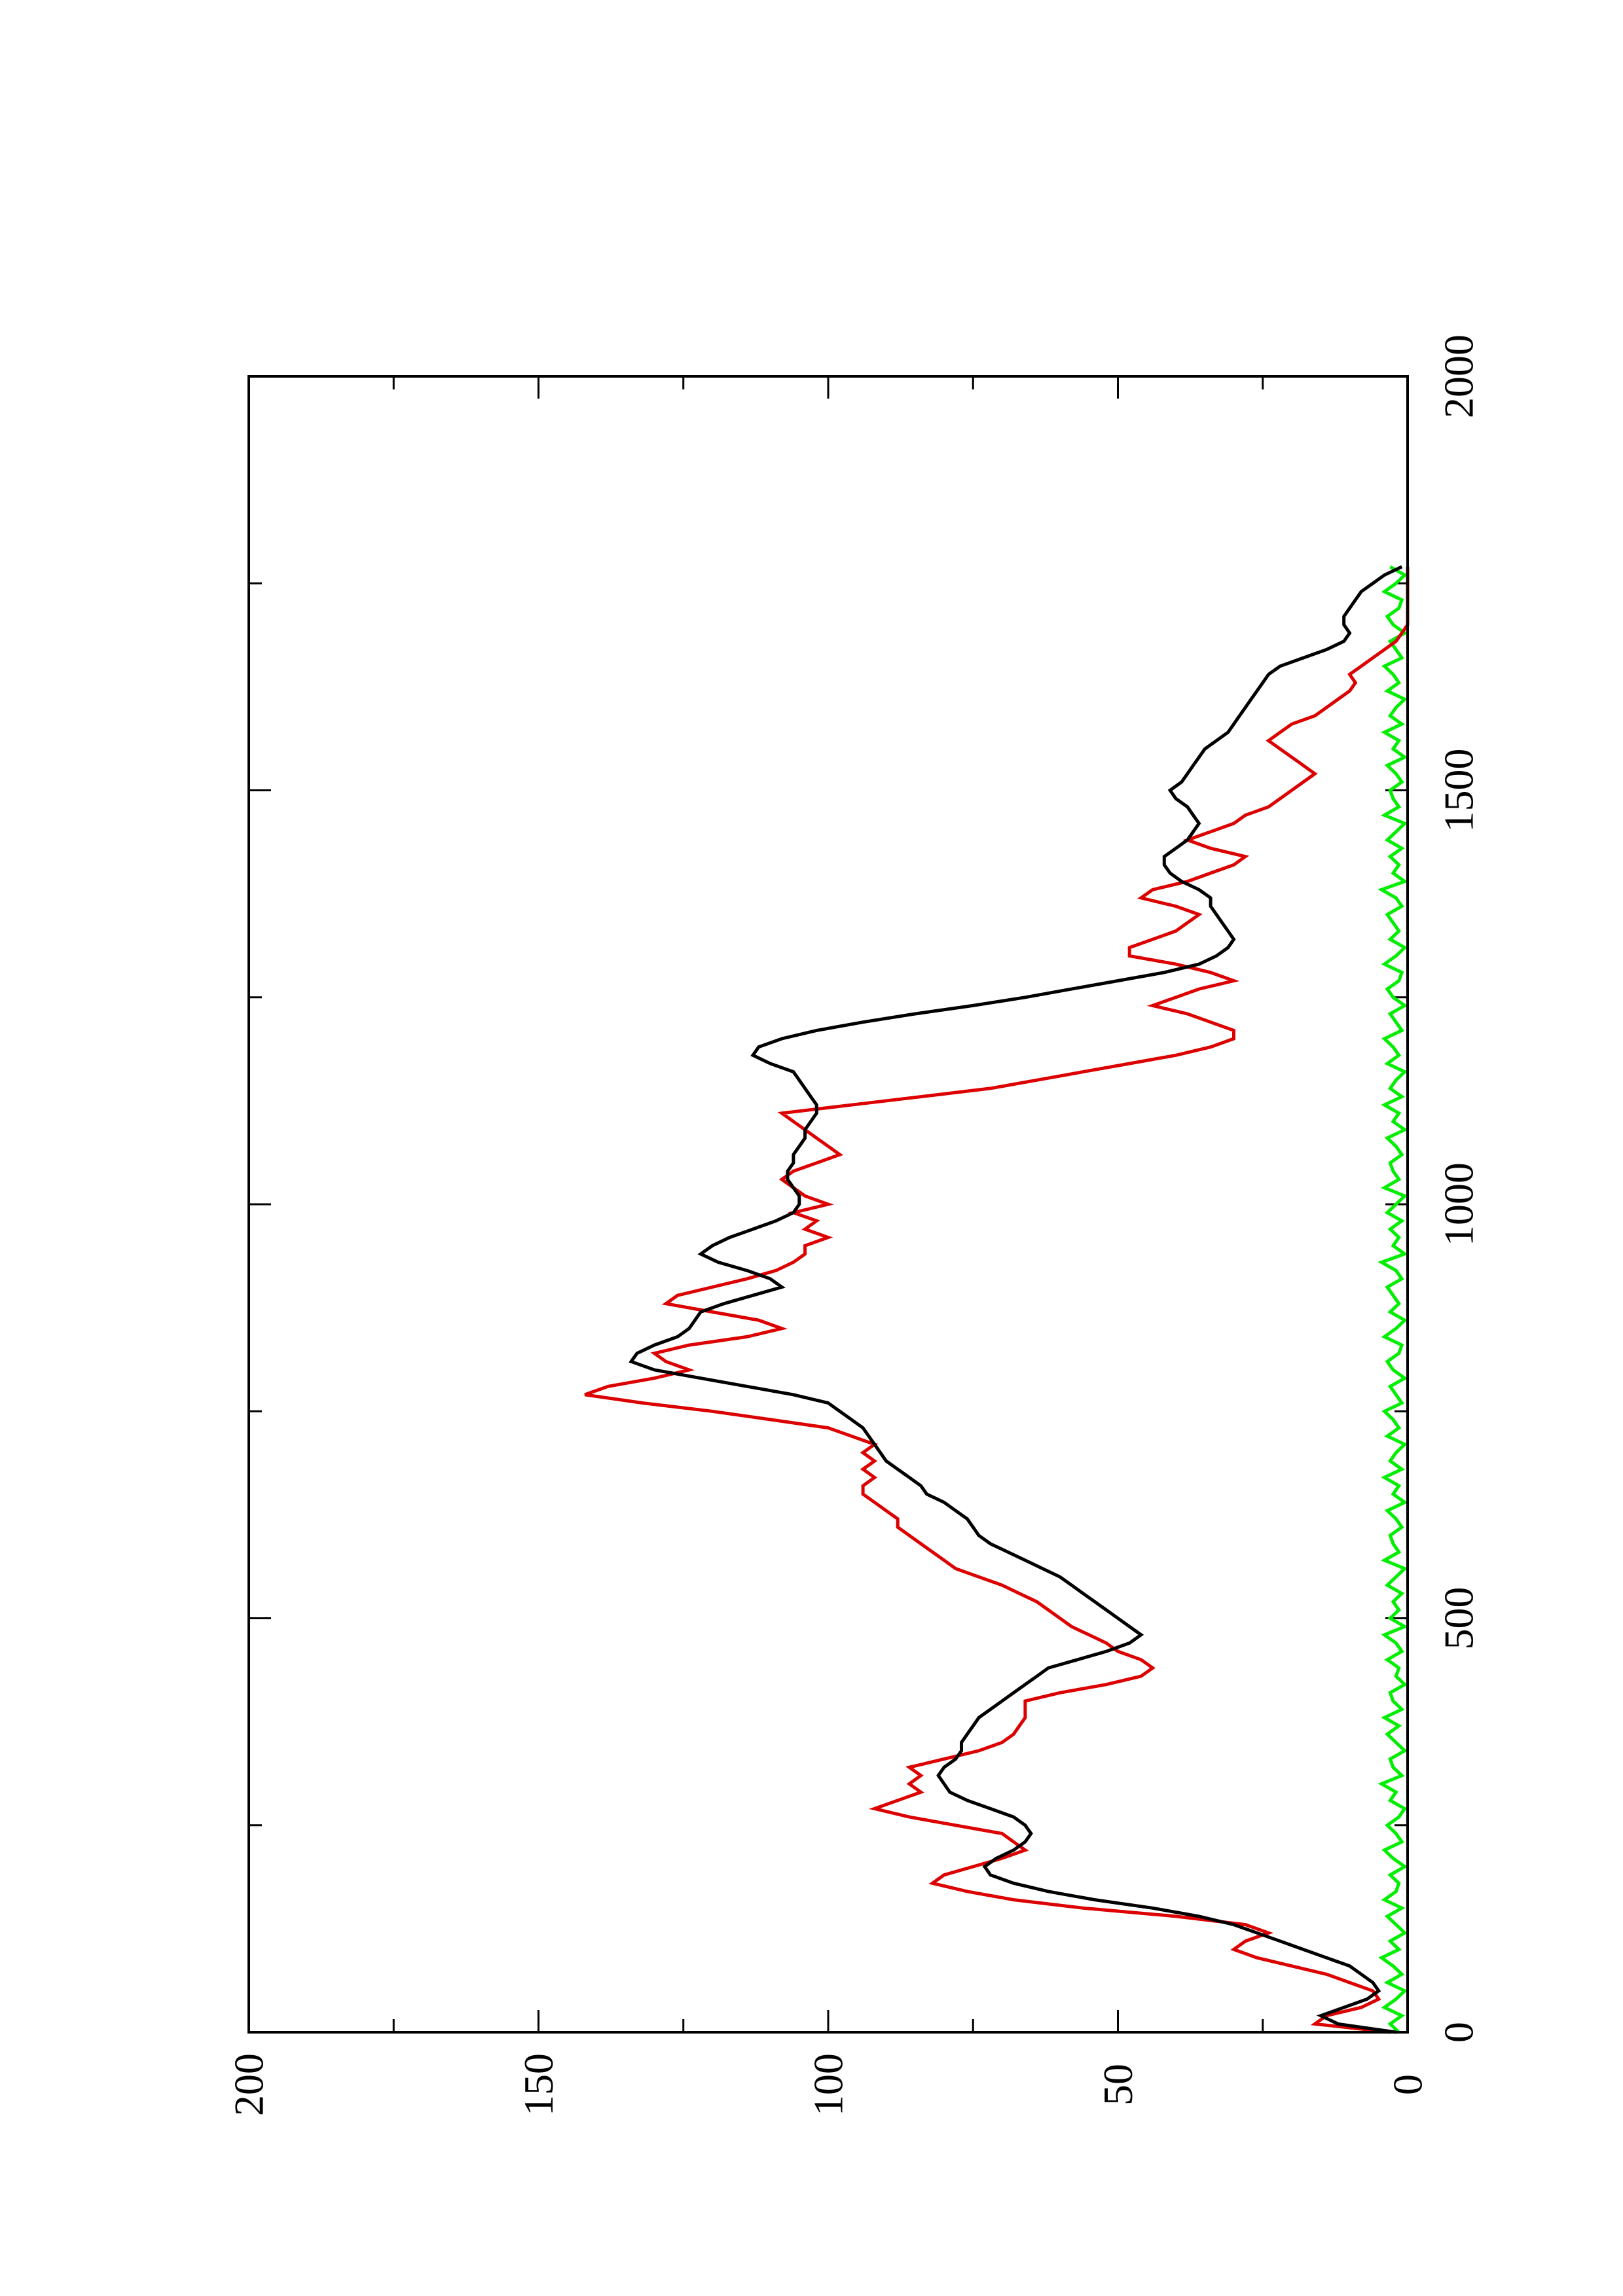 This screenshot has width=1623, height=2296. I want to click on y-tick-label: 150, so click(538, 2084).